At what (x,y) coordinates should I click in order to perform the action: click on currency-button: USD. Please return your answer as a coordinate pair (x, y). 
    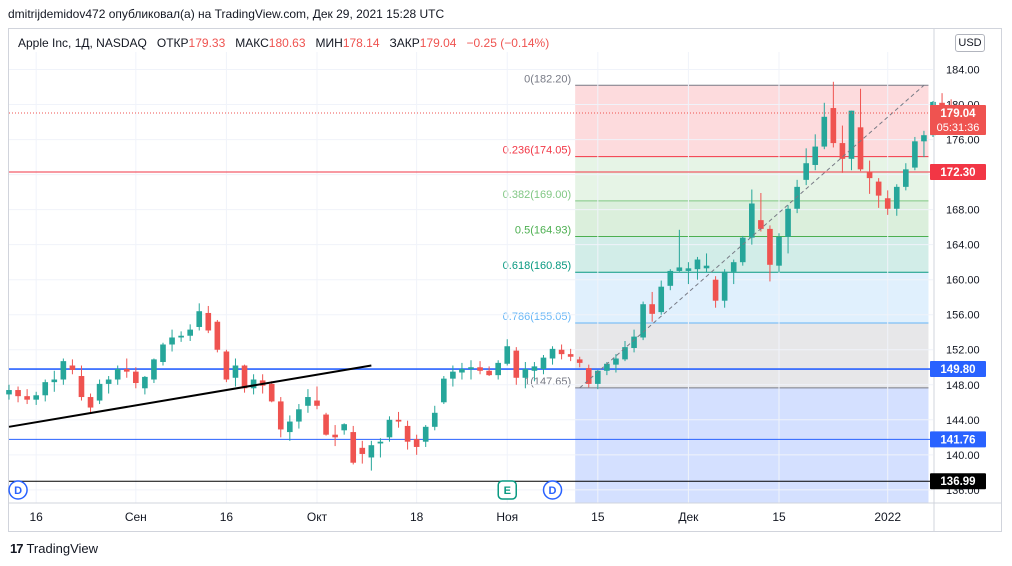
    Looking at the image, I should click on (970, 43).